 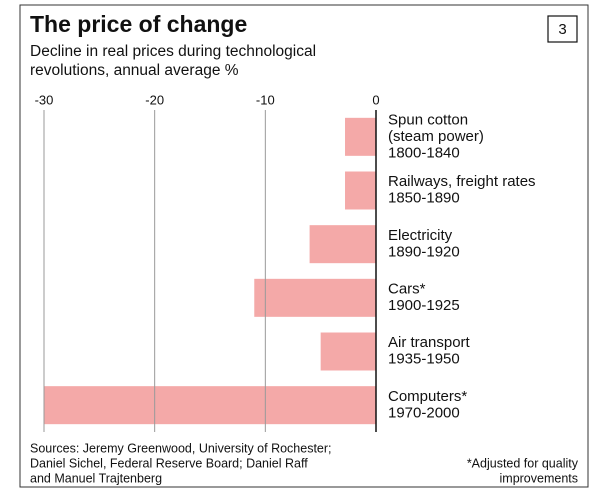 I want to click on sources: and Manuel Trajtenberg, so click(x=96, y=478).